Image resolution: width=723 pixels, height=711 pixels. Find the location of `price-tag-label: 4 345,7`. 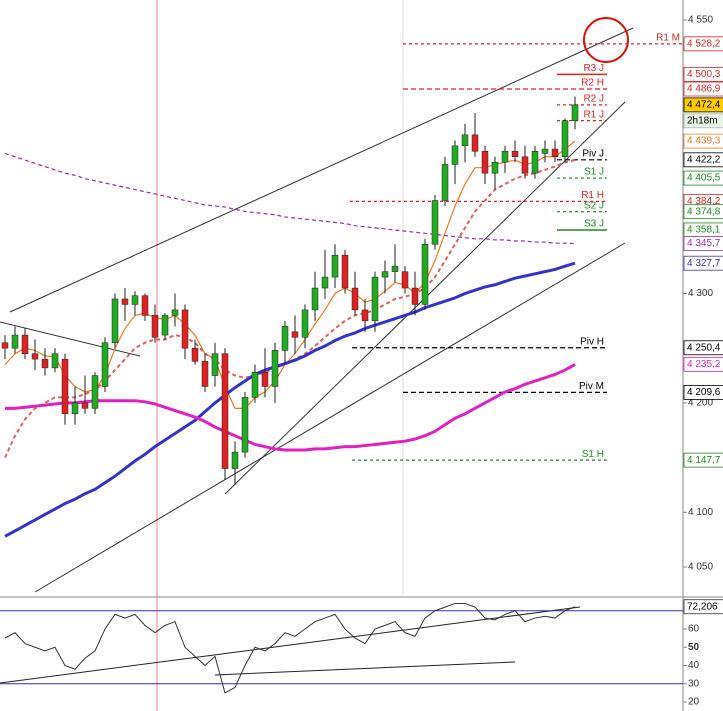

price-tag-label: 4 345,7 is located at coordinates (704, 243).